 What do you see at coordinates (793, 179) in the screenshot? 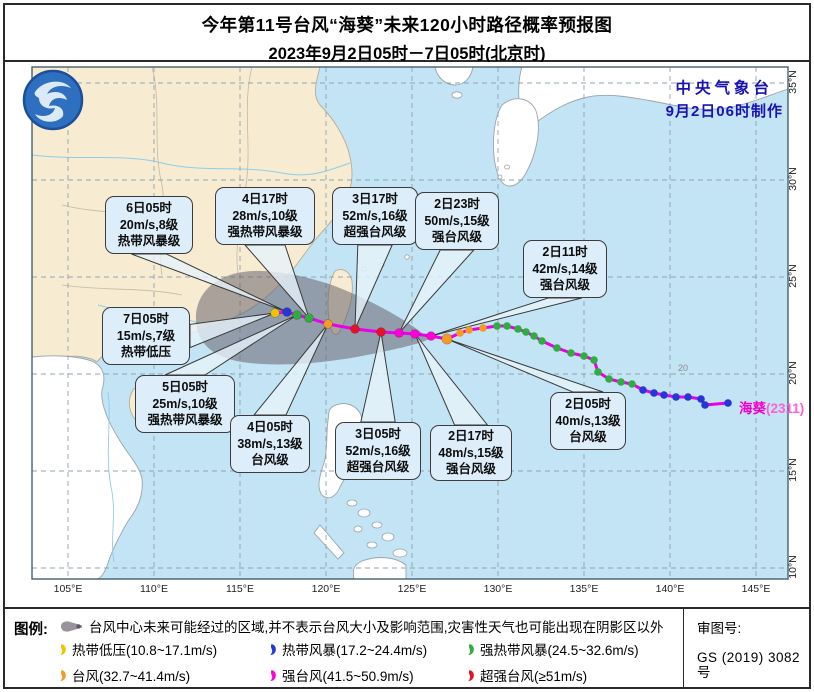
I see `lat-label-30°N: 30°N` at bounding box center [793, 179].